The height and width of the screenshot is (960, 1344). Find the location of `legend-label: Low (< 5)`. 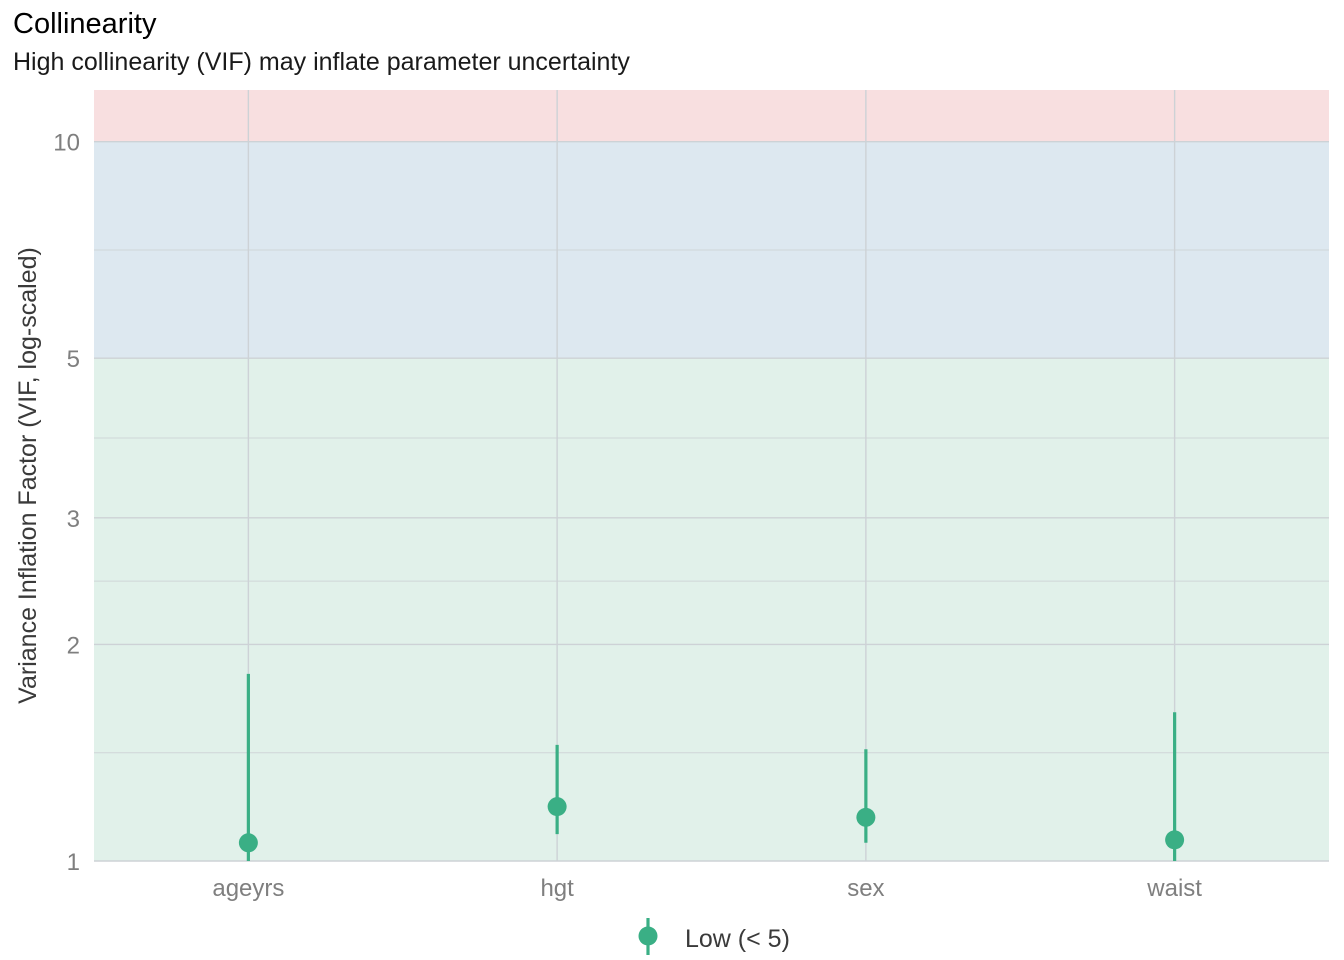

legend-label: Low (< 5) is located at coordinates (737, 939).